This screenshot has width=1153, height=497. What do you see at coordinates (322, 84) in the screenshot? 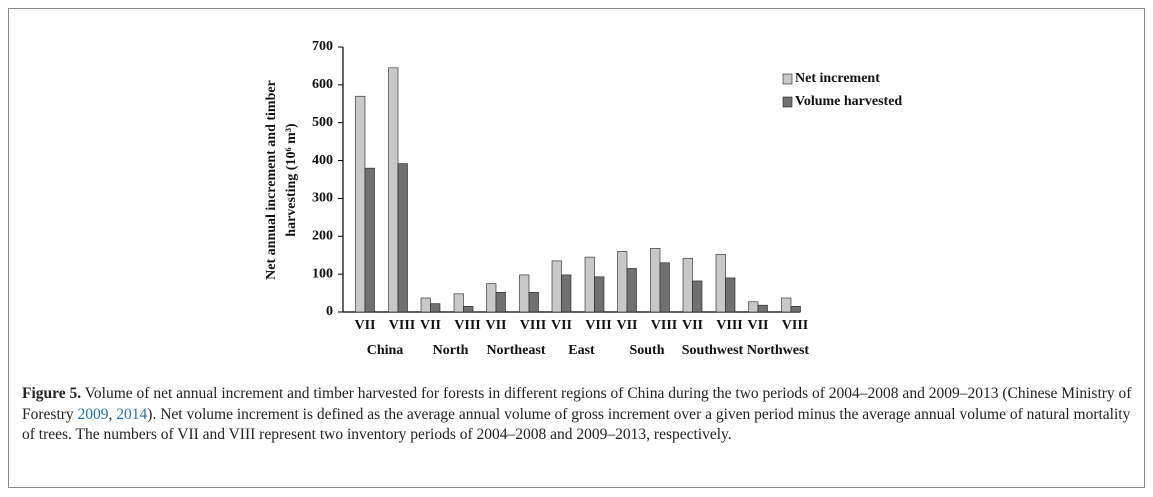
I see `y-tick-label: 600` at bounding box center [322, 84].